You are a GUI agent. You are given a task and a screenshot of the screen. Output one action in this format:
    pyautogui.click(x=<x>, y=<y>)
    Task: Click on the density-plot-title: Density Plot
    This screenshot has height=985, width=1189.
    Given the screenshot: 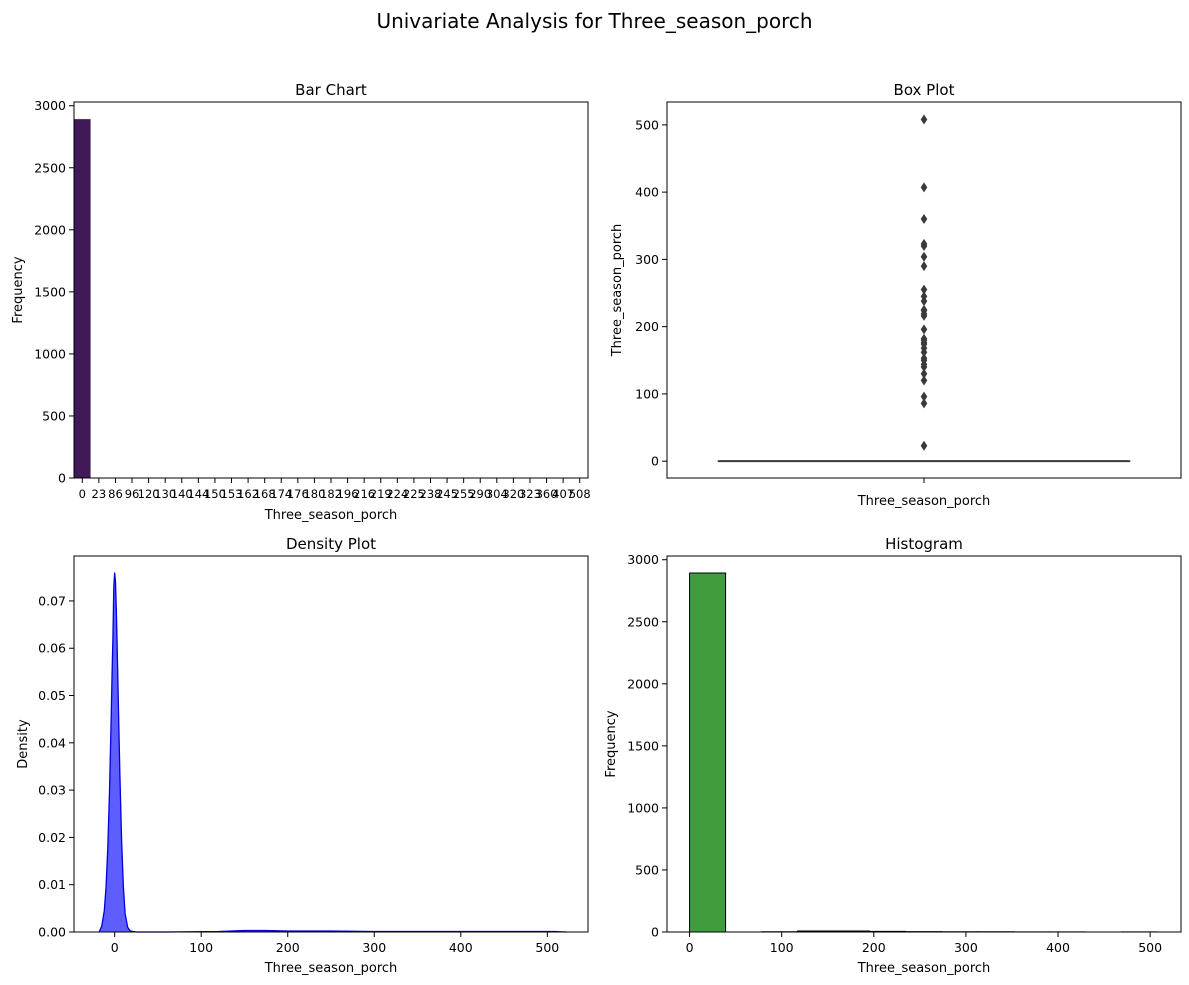 What is the action you would take?
    pyautogui.click(x=331, y=544)
    